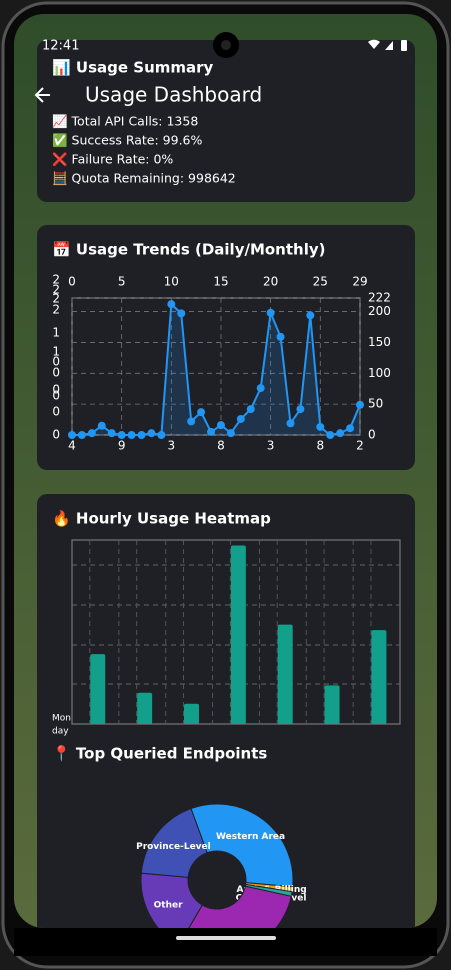  I want to click on x-tick-label-bottom: 4, so click(72, 446).